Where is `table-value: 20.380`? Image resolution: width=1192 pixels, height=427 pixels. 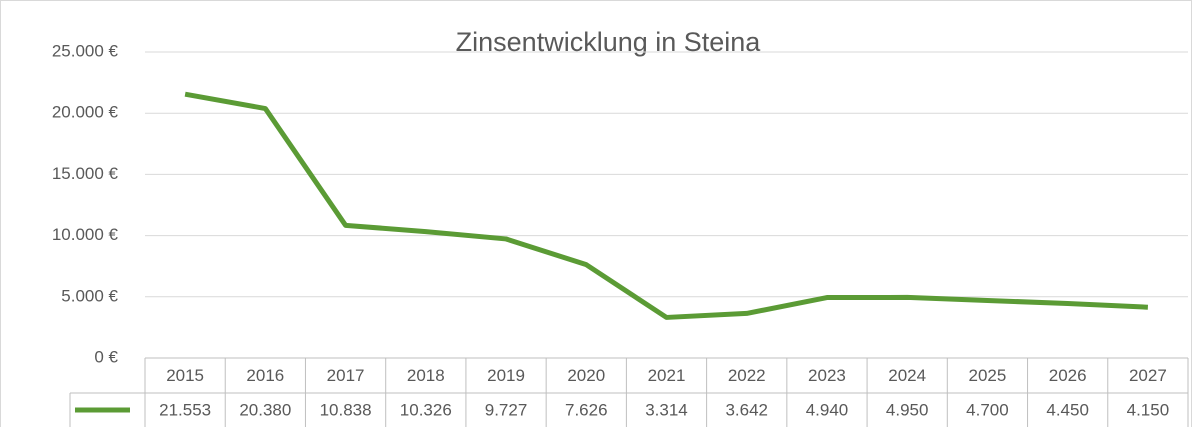
table-value: 20.380 is located at coordinates (265, 409).